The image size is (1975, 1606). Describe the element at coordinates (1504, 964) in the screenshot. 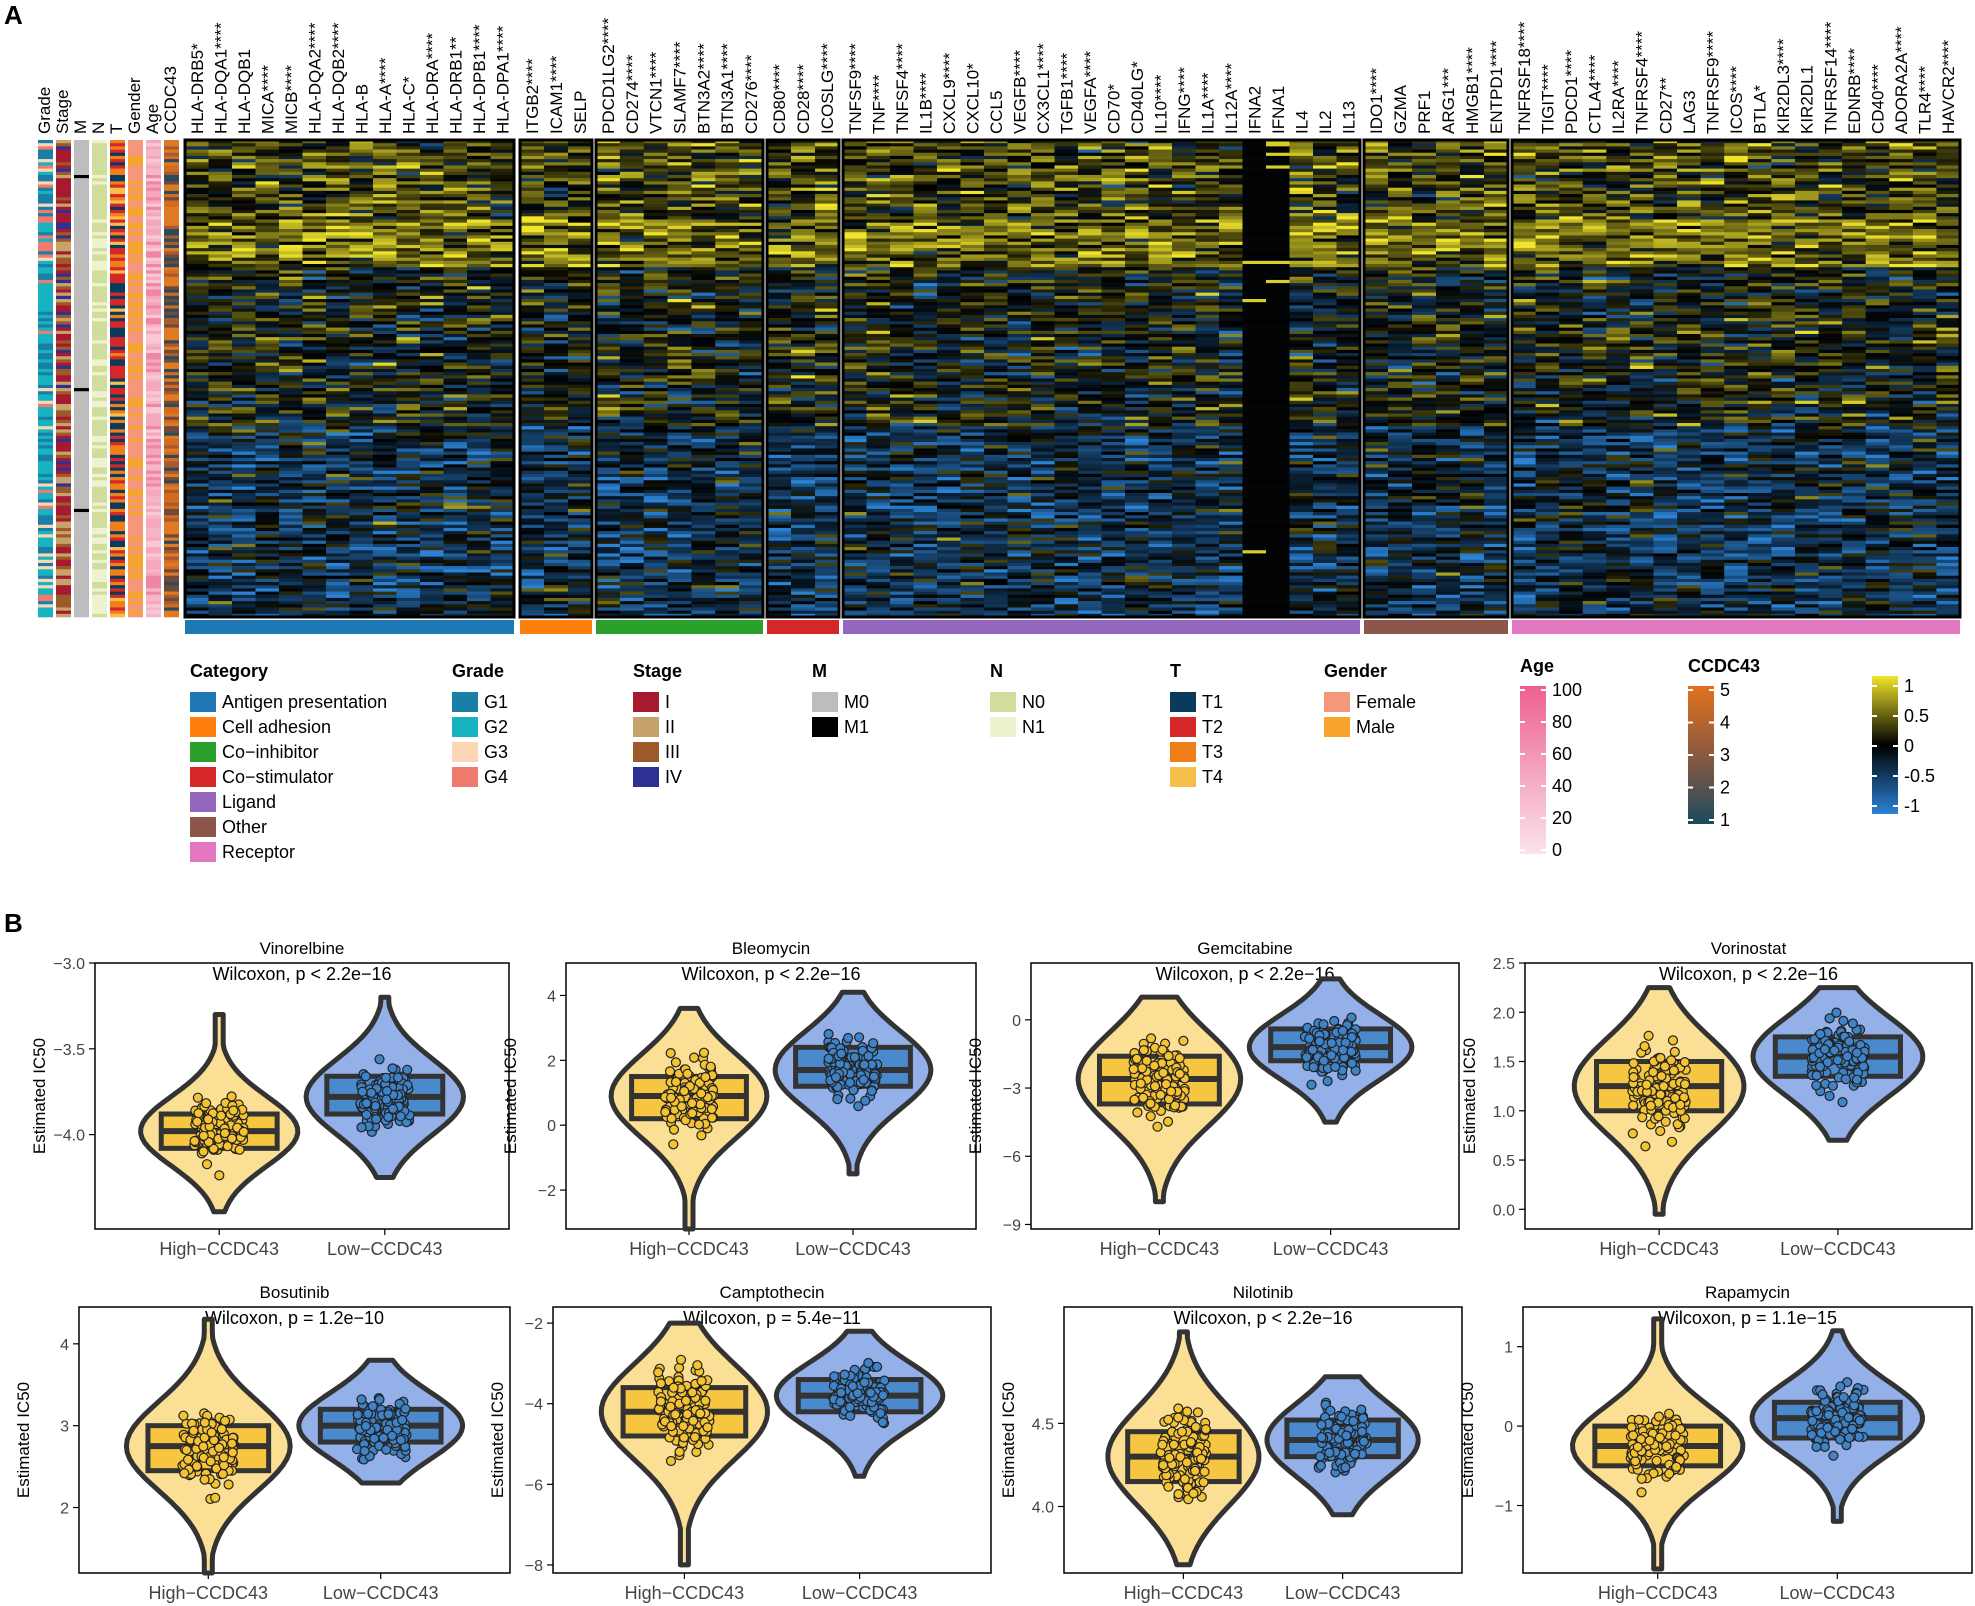

I see `y-tick-label: 2.5` at that location.